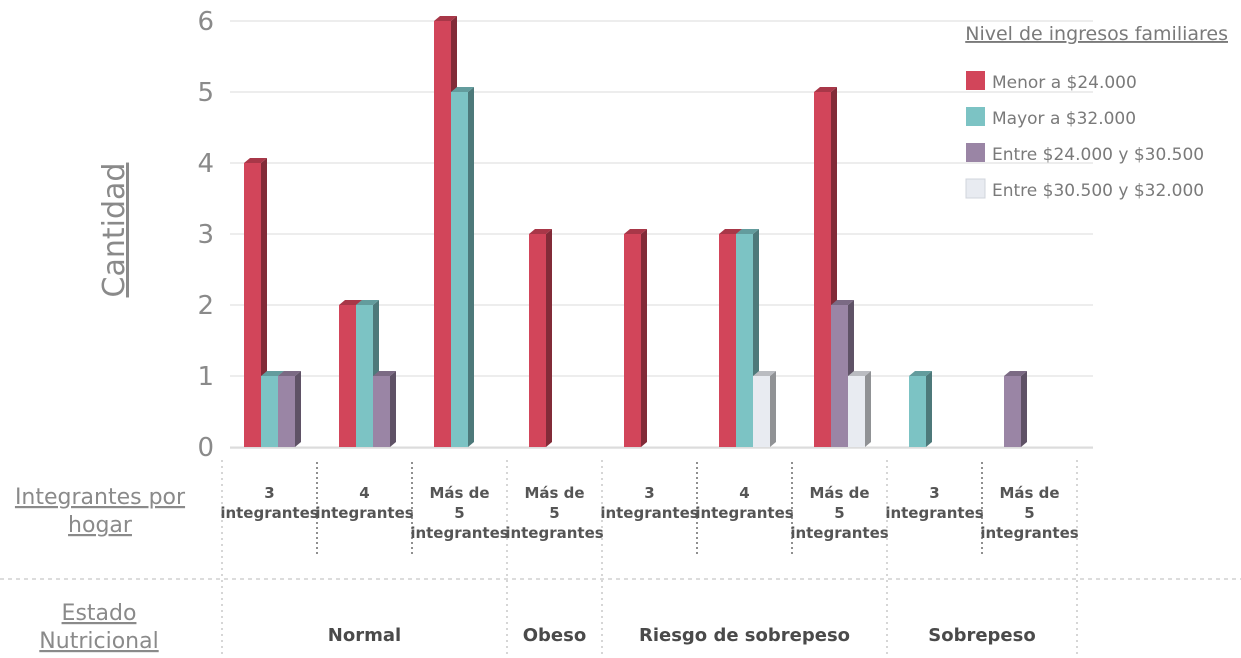  What do you see at coordinates (99, 613) in the screenshot?
I see `row-header-group-line-1: Estado` at bounding box center [99, 613].